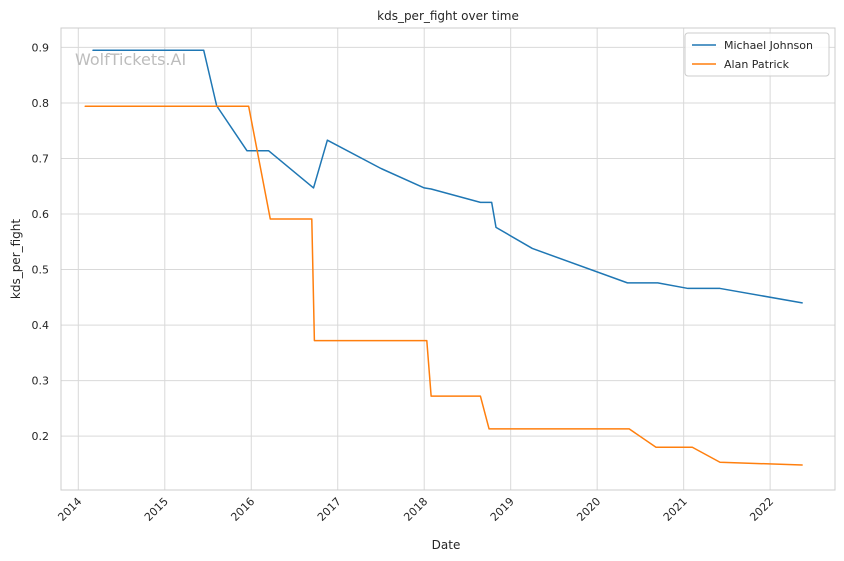  I want to click on y-tick-label: 0.5, so click(41, 270).